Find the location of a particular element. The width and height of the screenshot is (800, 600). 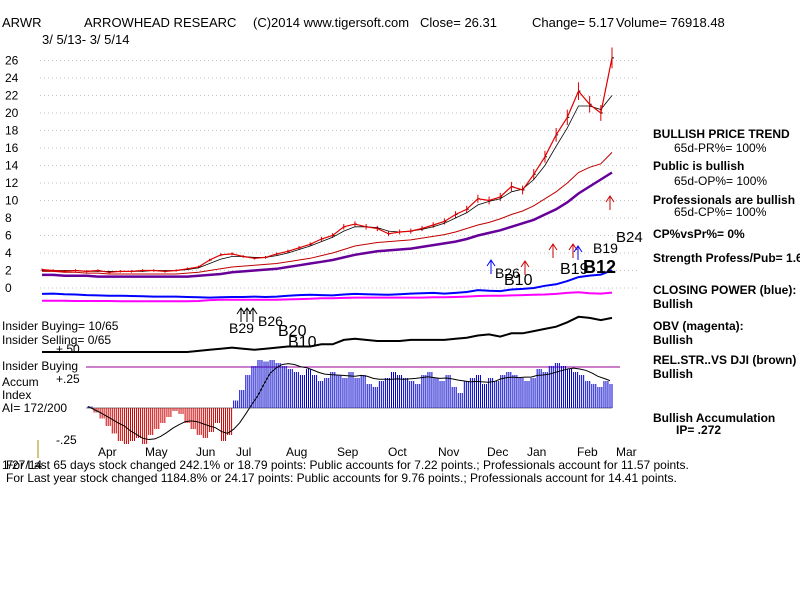

closing-power-line is located at coordinates (327, 284).